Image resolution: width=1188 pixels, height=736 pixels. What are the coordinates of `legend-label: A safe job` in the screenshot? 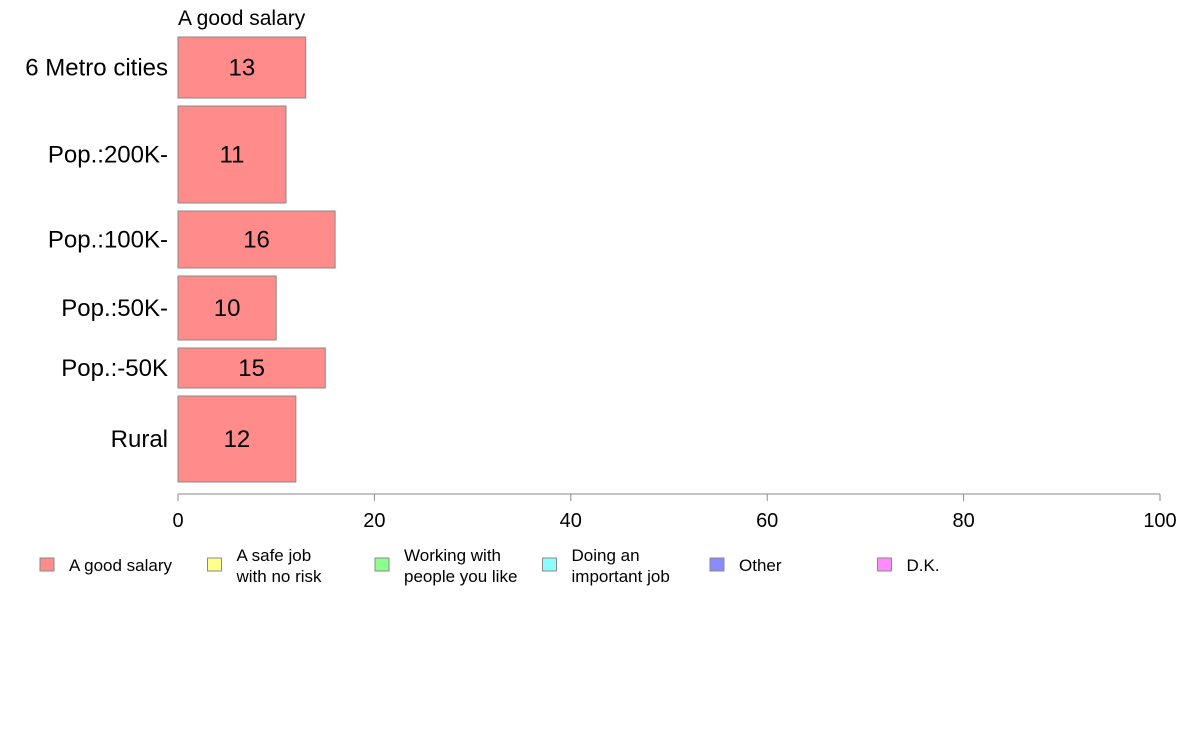 It's located at (274, 555).